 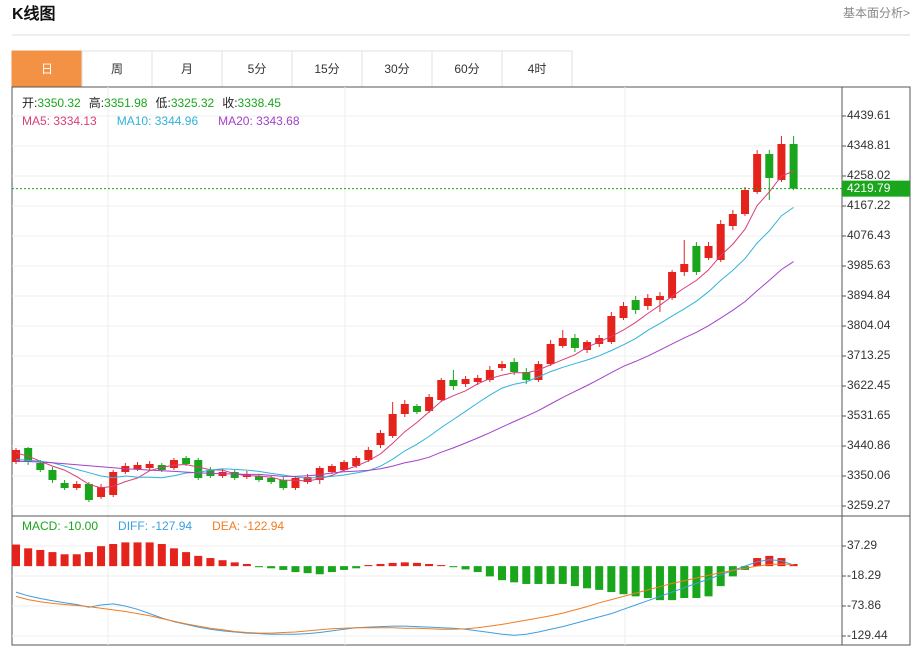 What do you see at coordinates (876, 13) in the screenshot?
I see `fundamental-link: 基本面分析>` at bounding box center [876, 13].